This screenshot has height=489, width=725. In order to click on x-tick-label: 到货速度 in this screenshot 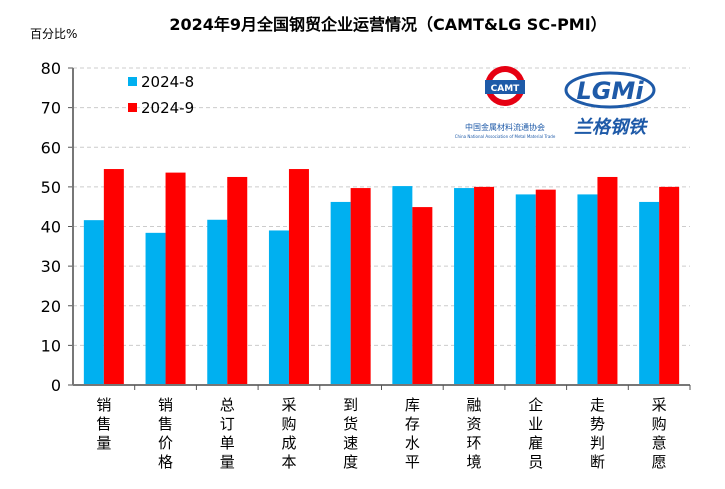, I will do `click(350, 433)`.